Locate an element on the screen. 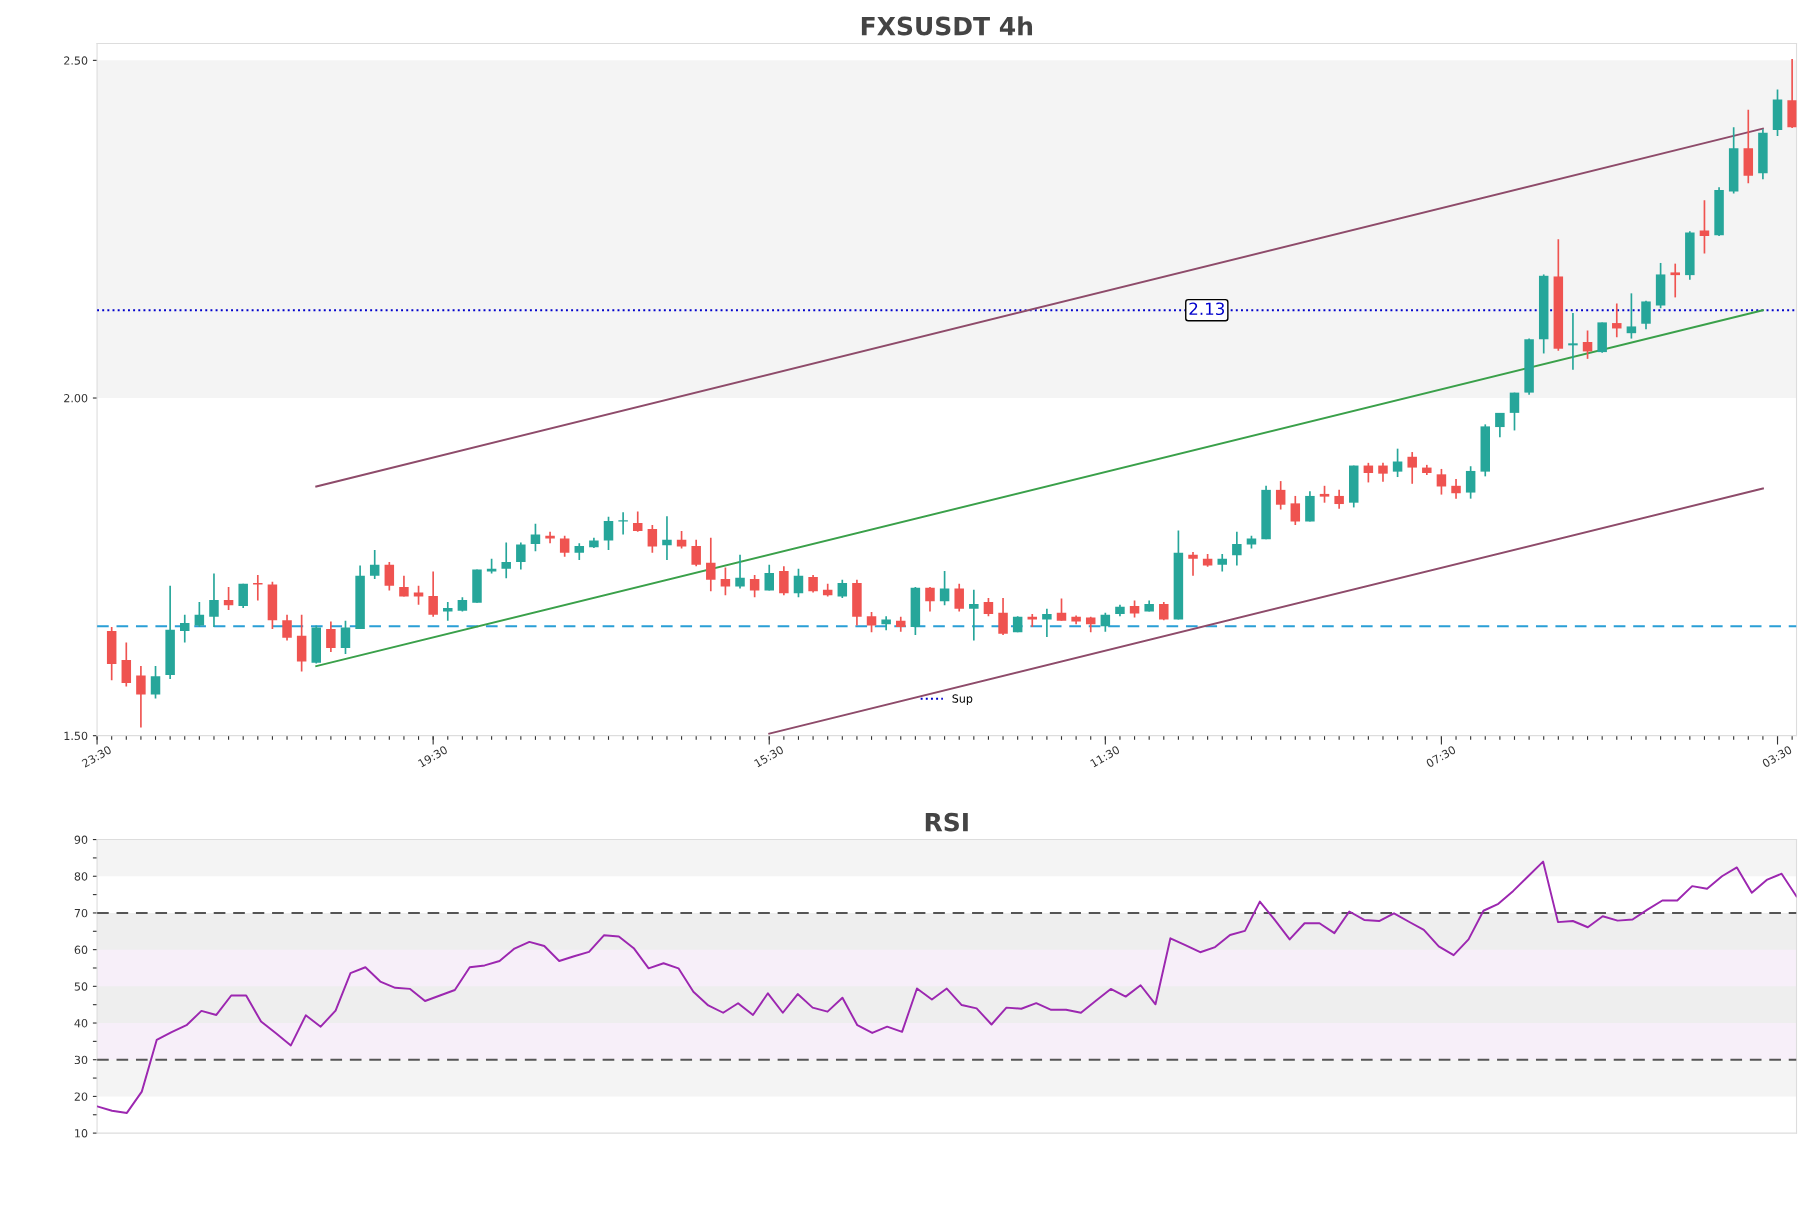 This screenshot has width=1811, height=1208. chart-title: FXSUSDT 4h is located at coordinates (947, 26).